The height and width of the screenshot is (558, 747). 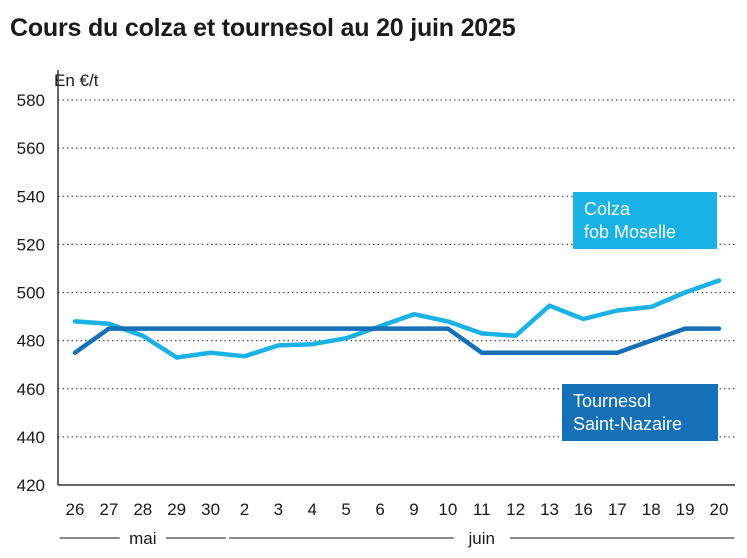 What do you see at coordinates (482, 509) in the screenshot?
I see `x-tick-label: 11` at bounding box center [482, 509].